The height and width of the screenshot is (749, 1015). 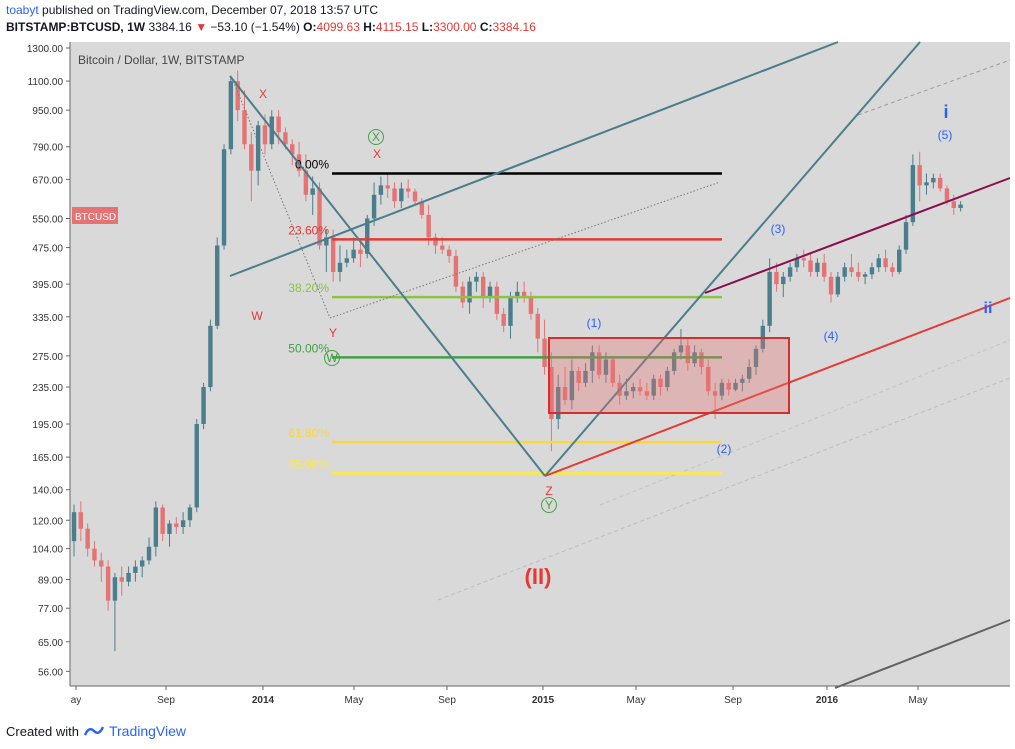 I want to click on high-value: 4115.15, so click(x=397, y=27).